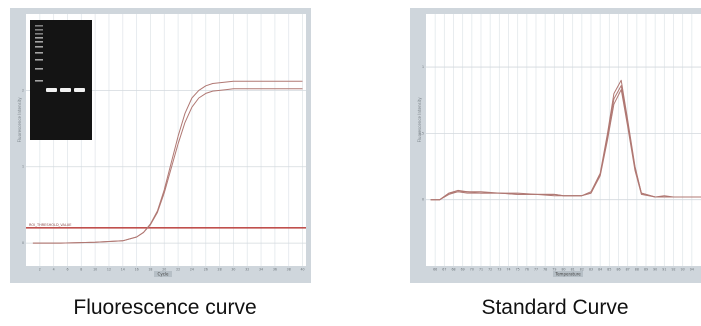 Image resolution: width=701 pixels, height=326 pixels. I want to click on x-tick-label: 22, so click(178, 270).